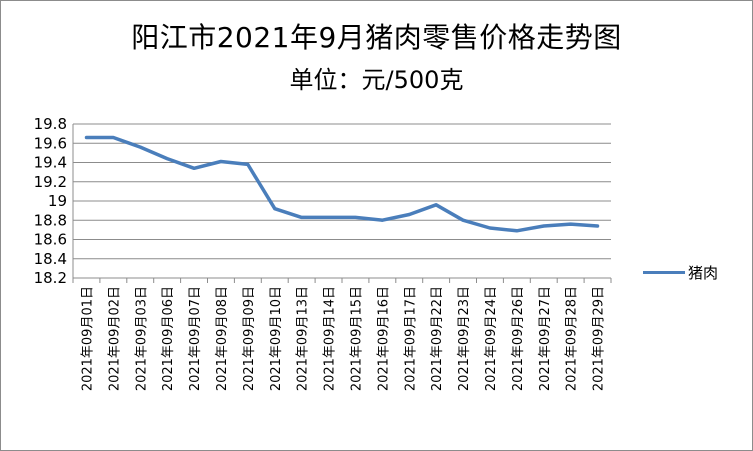 This screenshot has height=451, width=753. Describe the element at coordinates (50, 124) in the screenshot. I see `y-tick-label: 19.8` at that location.